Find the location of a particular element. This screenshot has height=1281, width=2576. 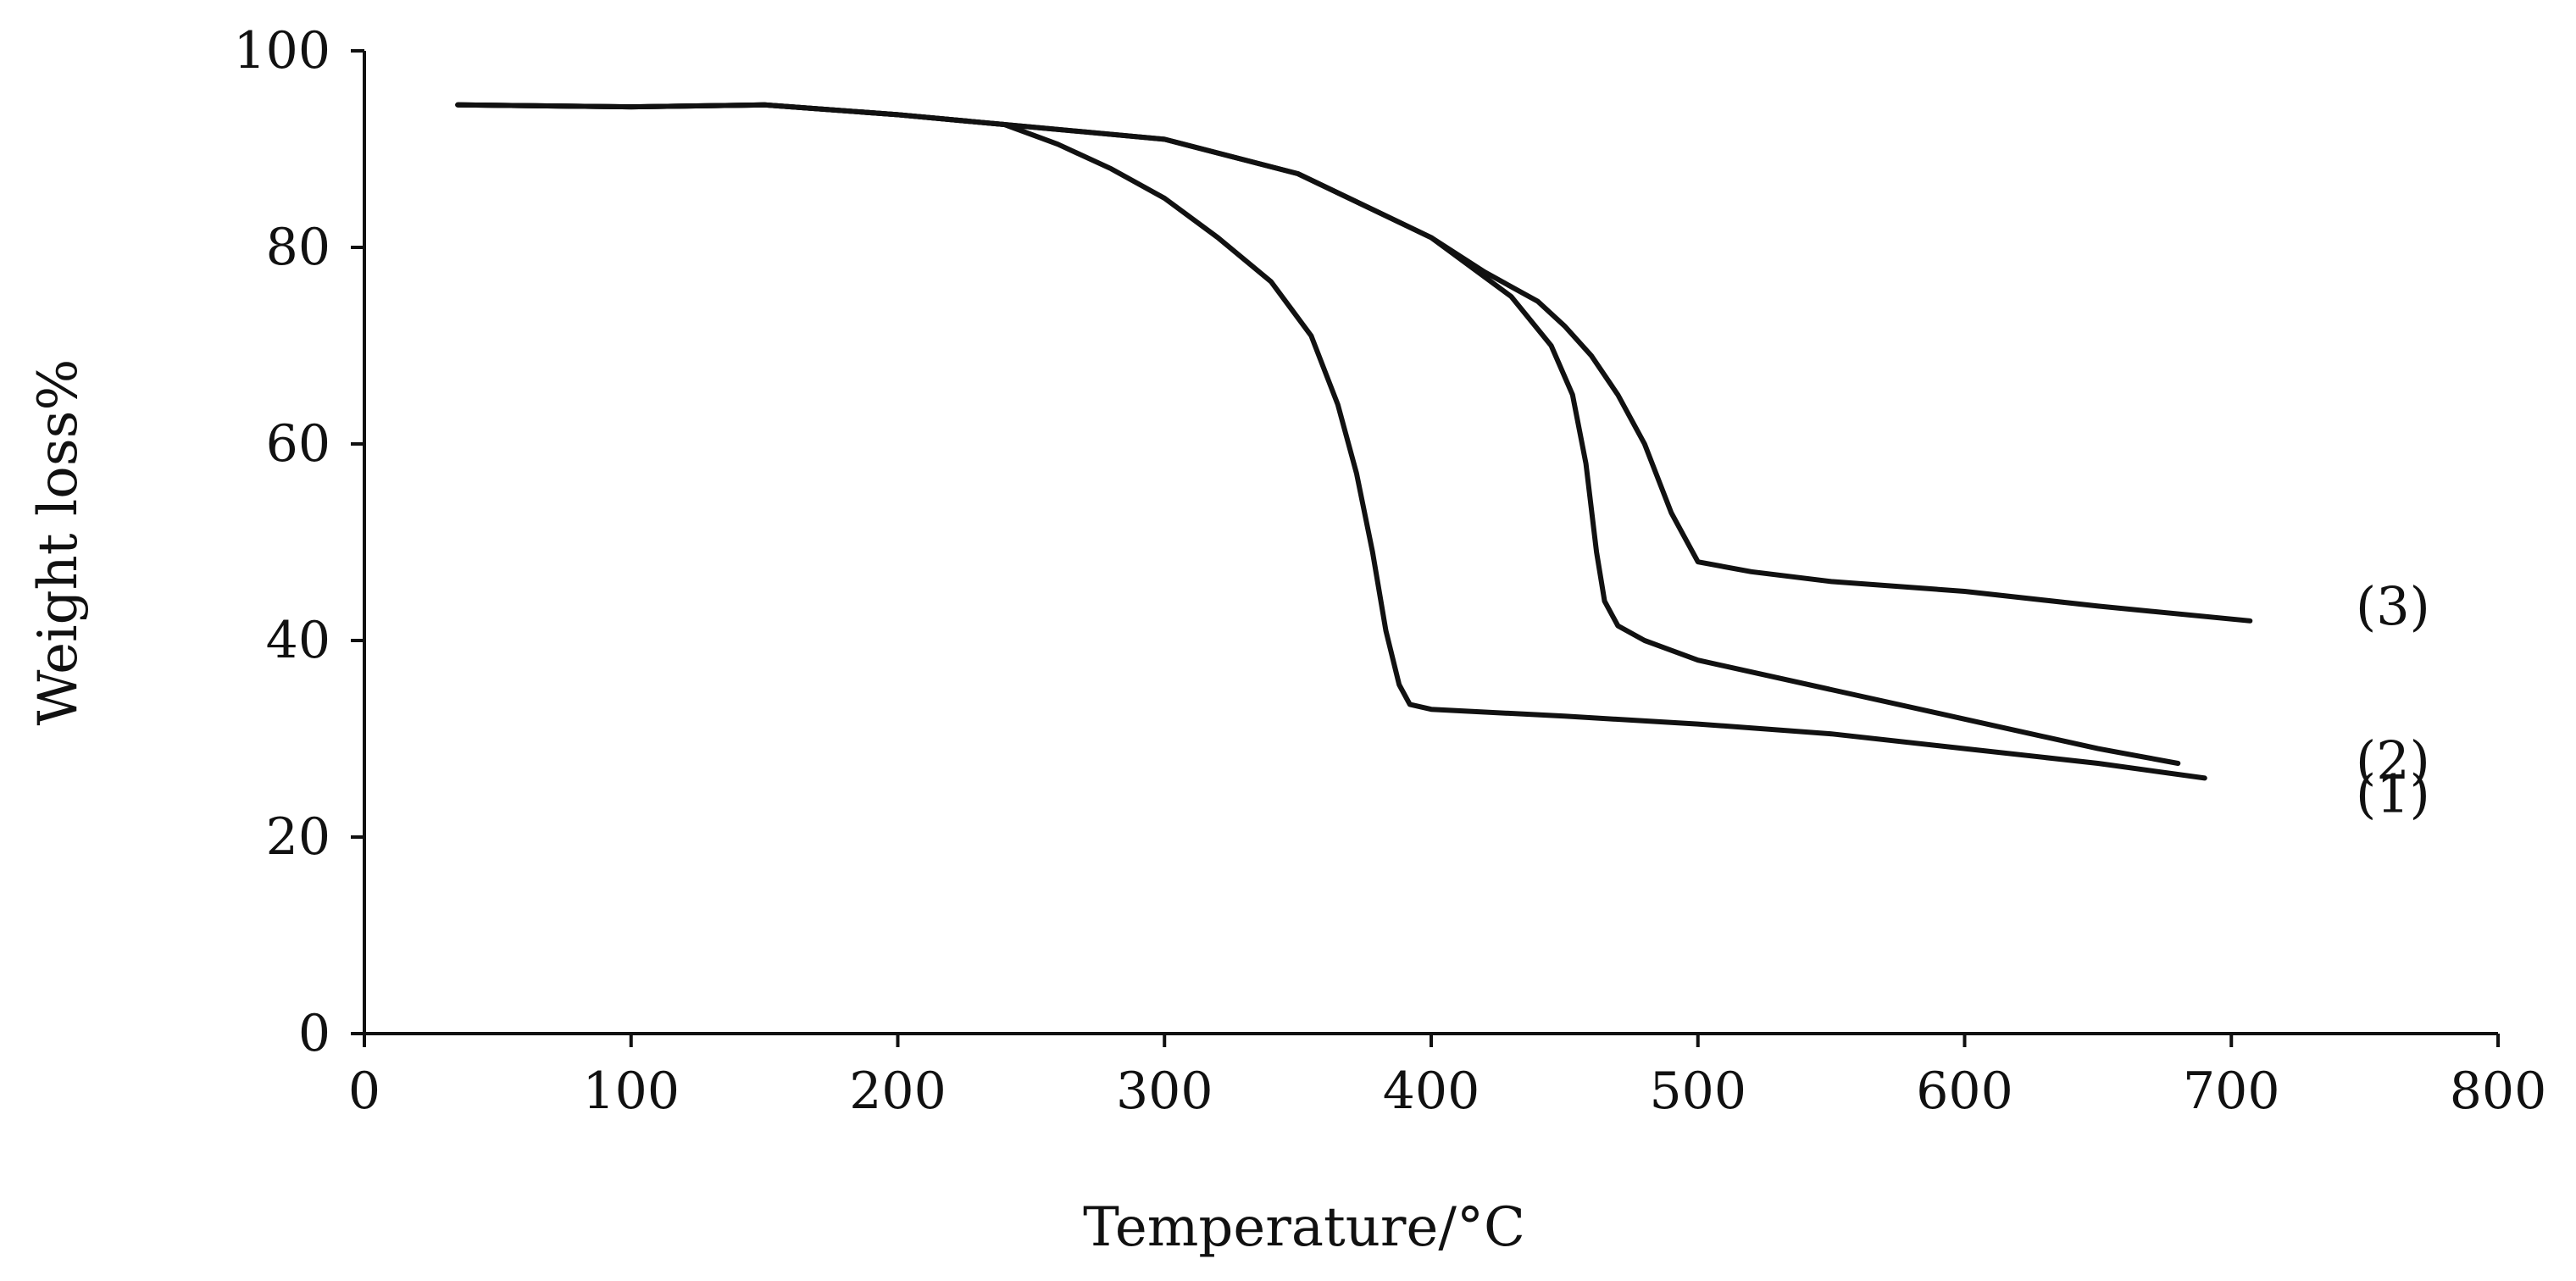

x-tick-label: 300 is located at coordinates (1164, 1091).